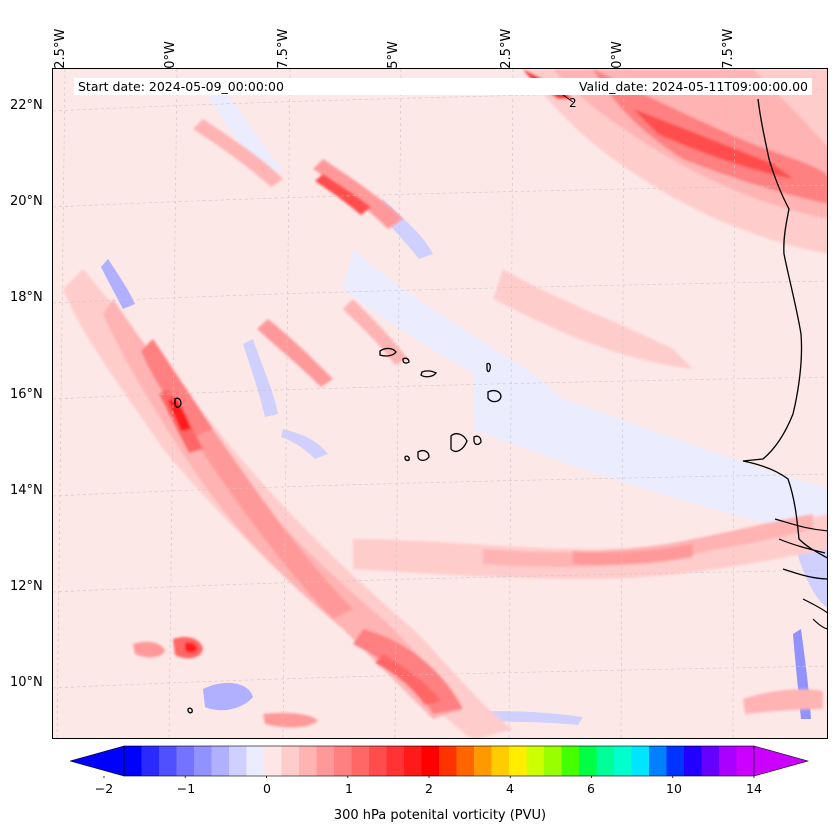 The width and height of the screenshot is (837, 836). What do you see at coordinates (26, 201) in the screenshot?
I see `latitude-label-20n: 20°N` at bounding box center [26, 201].